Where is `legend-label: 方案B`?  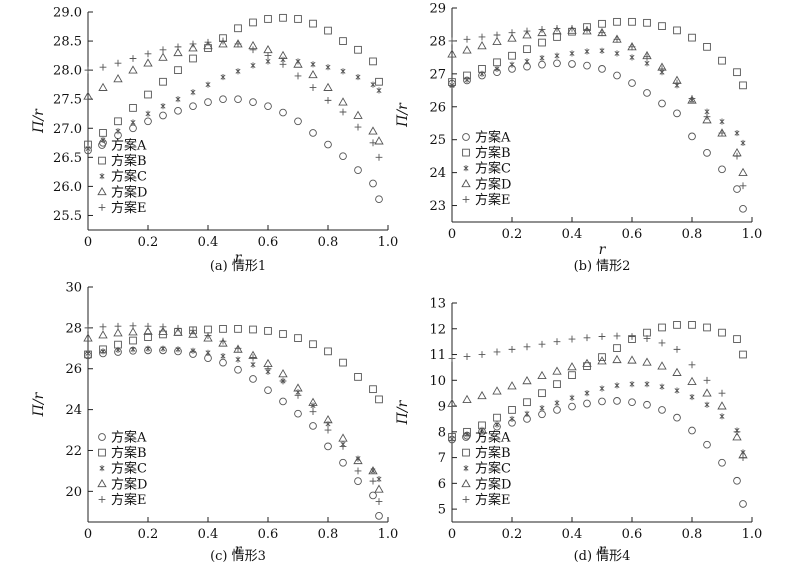
legend-label: 方案B is located at coordinates (493, 153).